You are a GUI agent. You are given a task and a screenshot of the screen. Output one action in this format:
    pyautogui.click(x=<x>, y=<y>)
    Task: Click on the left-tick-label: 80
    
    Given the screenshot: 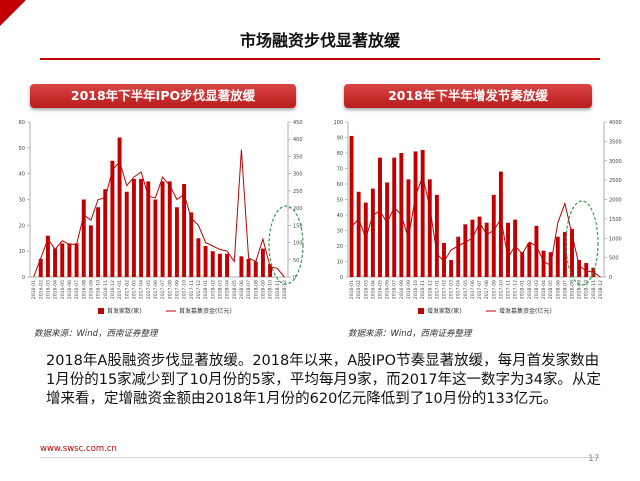 What is the action you would take?
    pyautogui.click(x=340, y=154)
    